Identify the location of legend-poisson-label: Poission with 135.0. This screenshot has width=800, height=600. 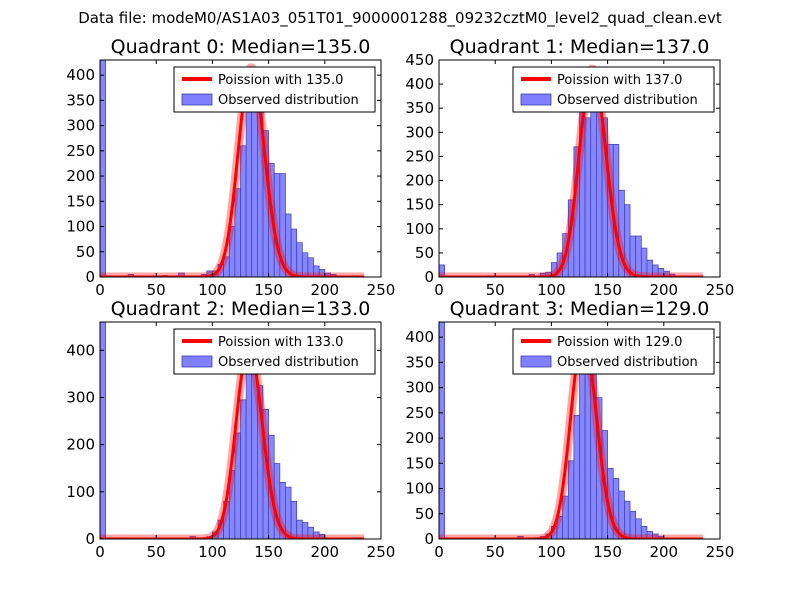
(280, 80).